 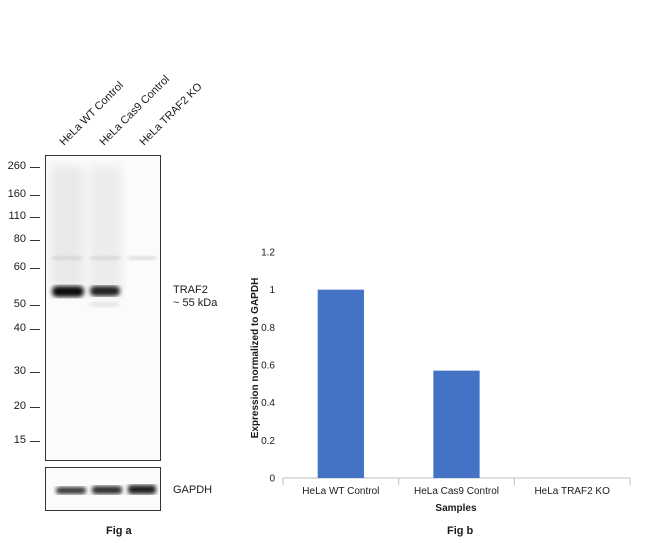 What do you see at coordinates (19, 440) in the screenshot?
I see `mw-marker-15: 15` at bounding box center [19, 440].